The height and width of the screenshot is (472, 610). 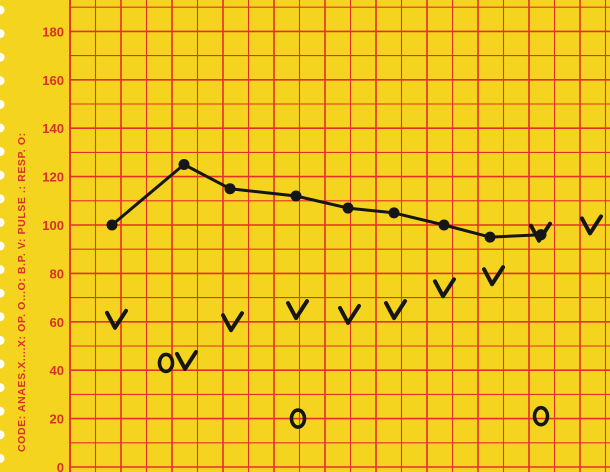 What do you see at coordinates (53, 31) in the screenshot?
I see `y-tick-label: 180` at bounding box center [53, 31].